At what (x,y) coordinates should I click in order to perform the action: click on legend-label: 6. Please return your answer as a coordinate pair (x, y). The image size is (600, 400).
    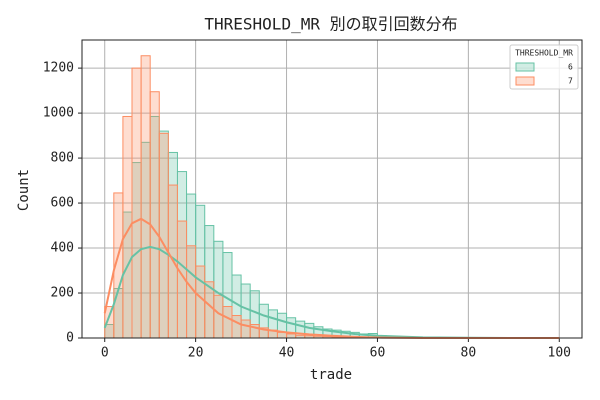
    Looking at the image, I should click on (570, 67).